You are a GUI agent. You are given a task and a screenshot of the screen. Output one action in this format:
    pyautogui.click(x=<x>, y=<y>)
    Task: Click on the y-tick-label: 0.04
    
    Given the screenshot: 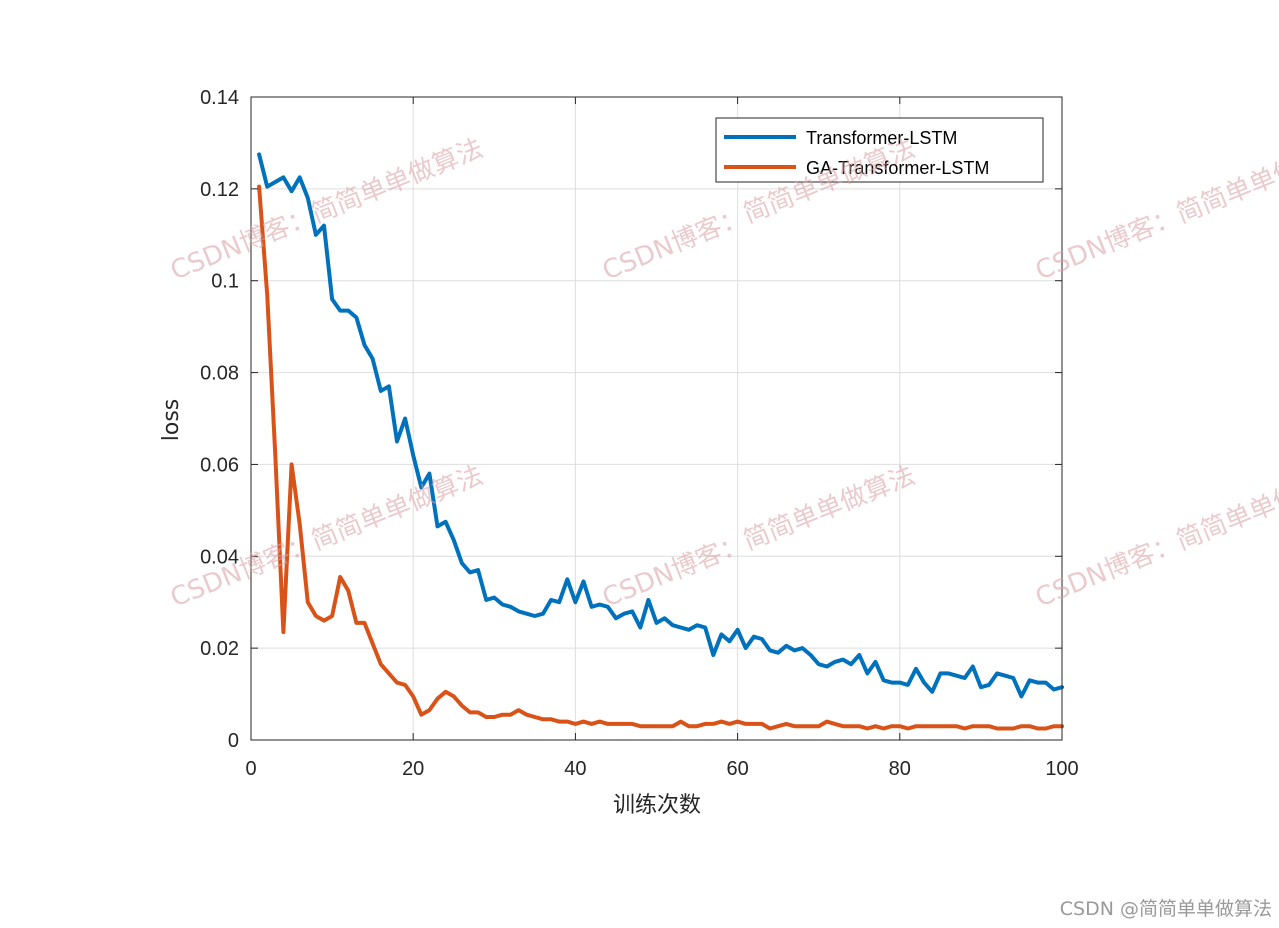 What is the action you would take?
    pyautogui.click(x=219, y=557)
    